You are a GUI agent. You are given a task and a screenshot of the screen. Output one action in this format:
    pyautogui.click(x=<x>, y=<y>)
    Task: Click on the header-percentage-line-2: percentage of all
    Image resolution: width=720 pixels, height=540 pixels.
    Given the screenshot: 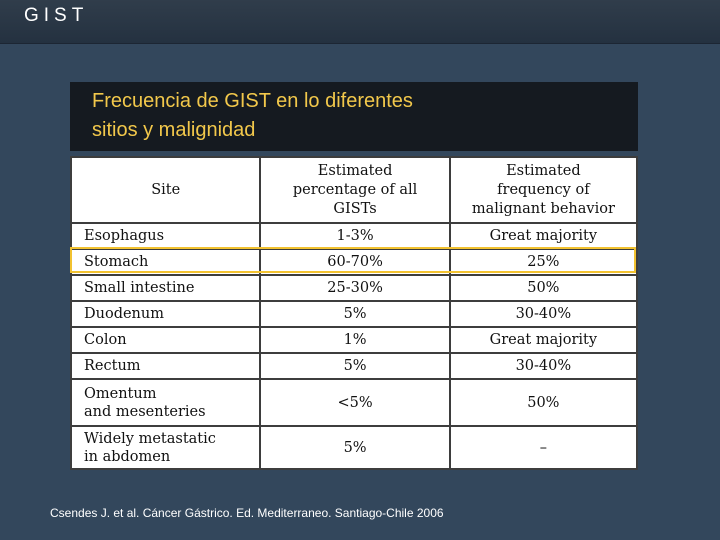 What is the action you would take?
    pyautogui.click(x=355, y=189)
    